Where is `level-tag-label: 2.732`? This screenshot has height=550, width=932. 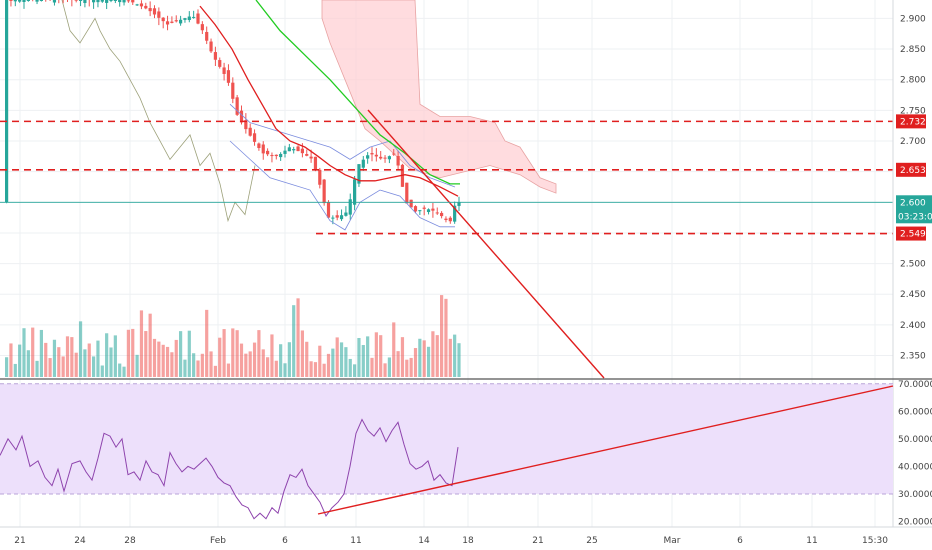
level-tag-label: 2.732 is located at coordinates (913, 122).